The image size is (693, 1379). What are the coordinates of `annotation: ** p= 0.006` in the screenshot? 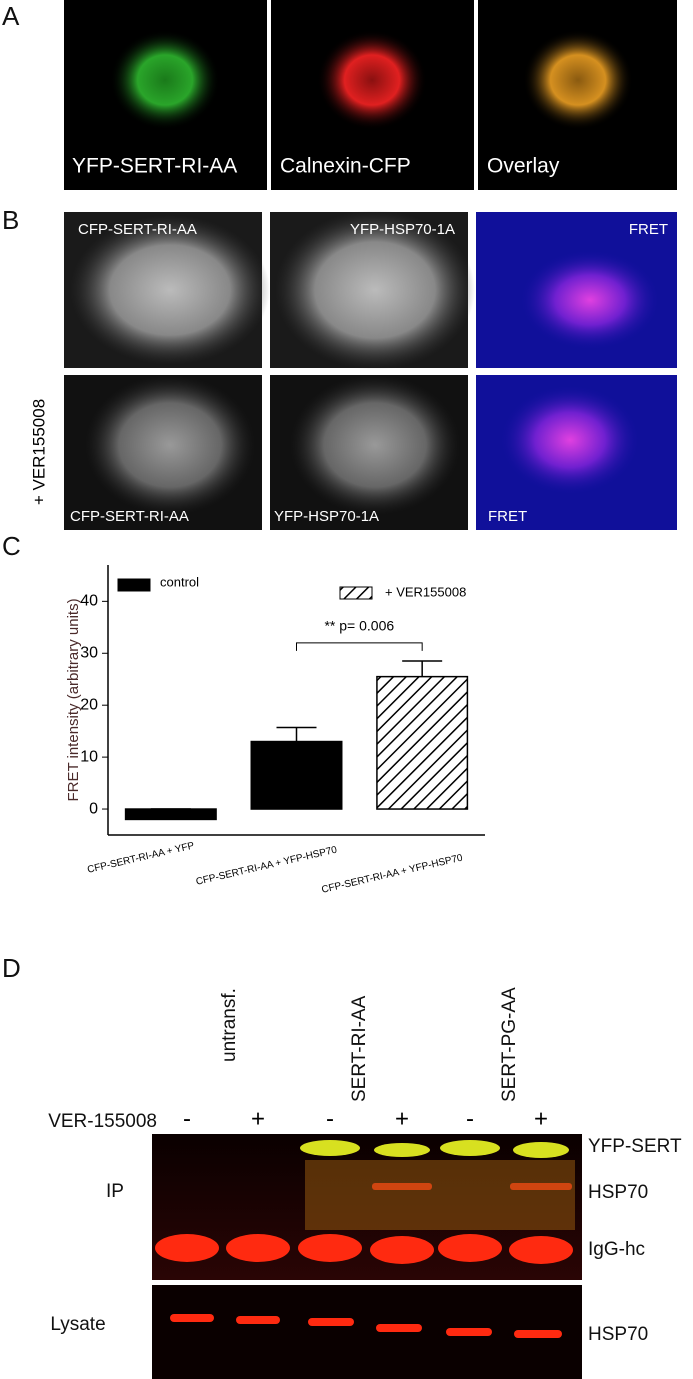 It's located at (359, 626).